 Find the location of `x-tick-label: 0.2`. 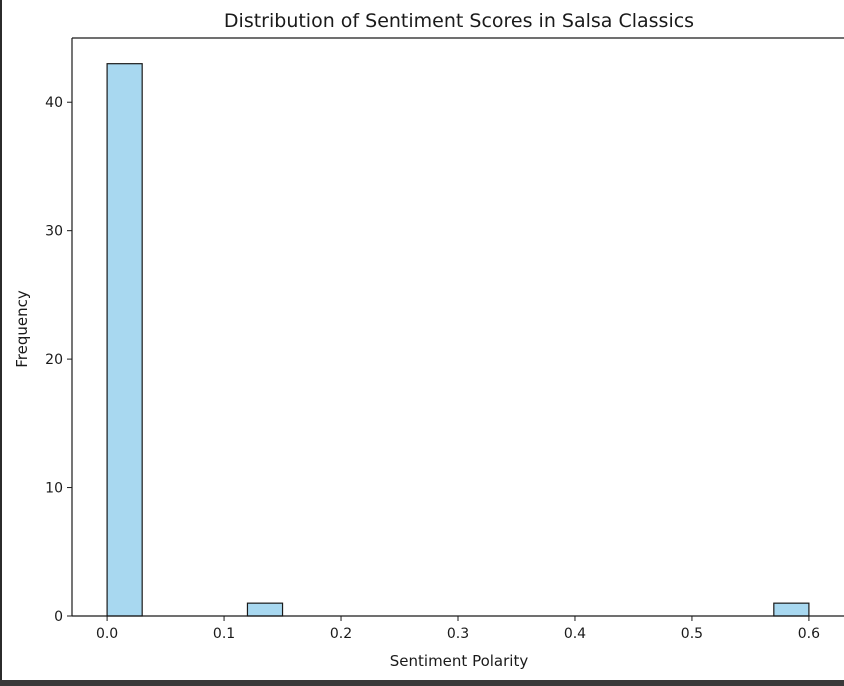

x-tick-label: 0.2 is located at coordinates (341, 634).